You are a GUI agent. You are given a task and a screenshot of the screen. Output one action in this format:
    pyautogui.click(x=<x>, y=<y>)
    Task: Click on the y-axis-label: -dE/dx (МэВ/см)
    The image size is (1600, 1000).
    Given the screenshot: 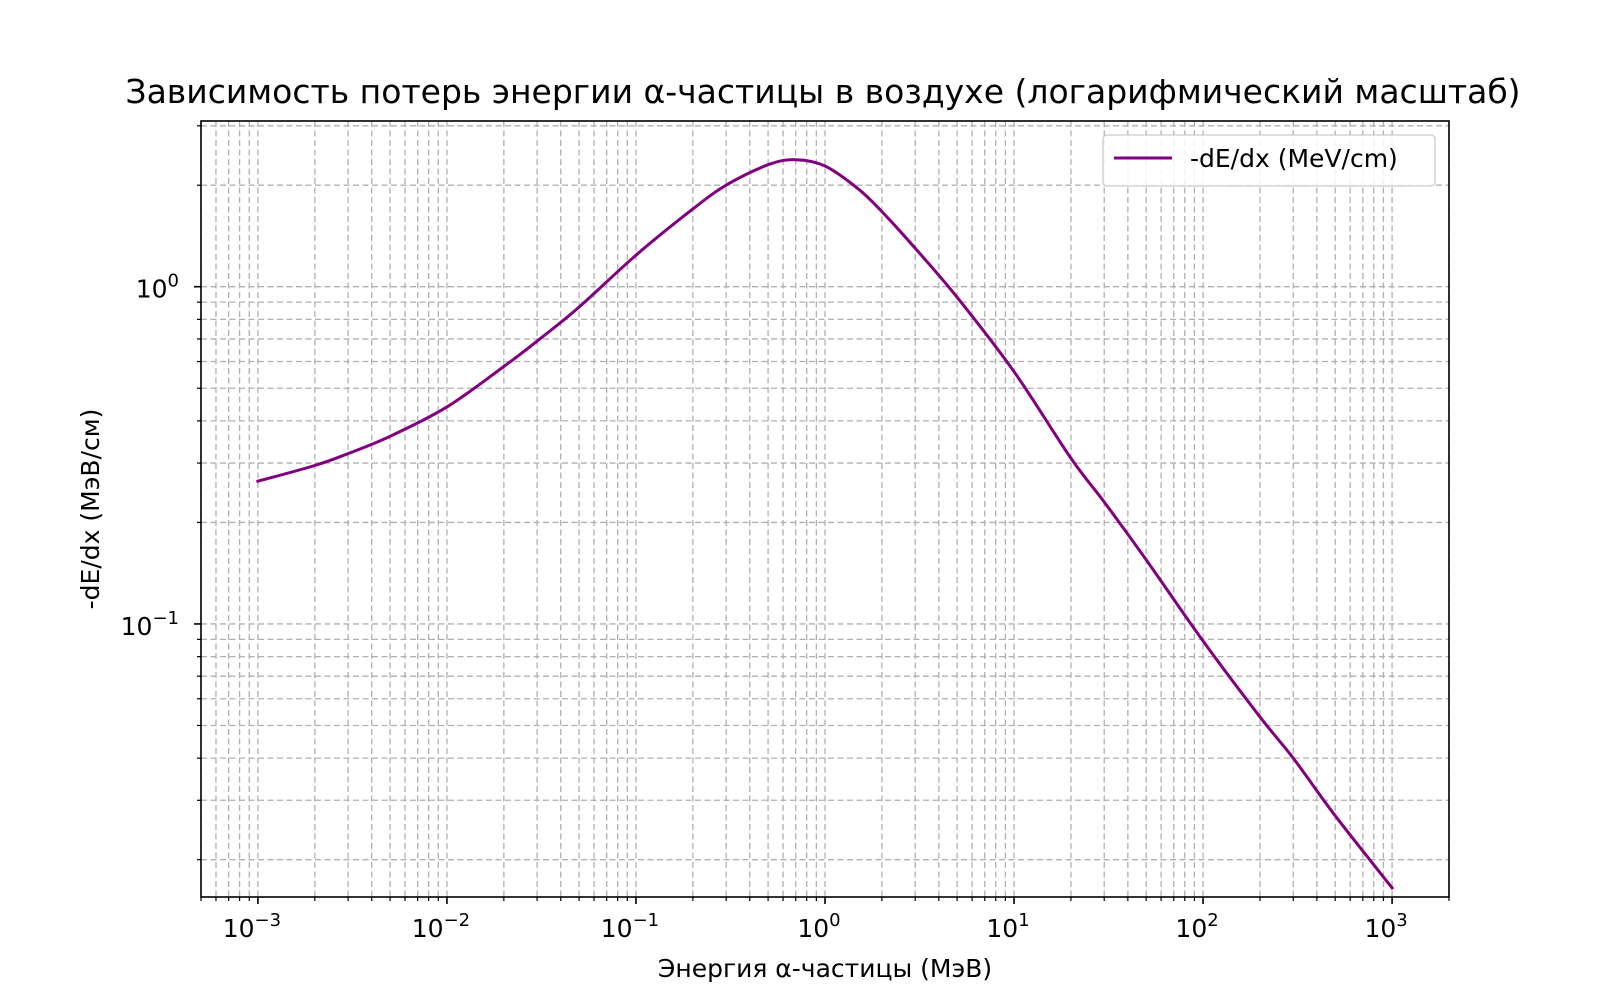 What is the action you would take?
    pyautogui.click(x=90, y=509)
    